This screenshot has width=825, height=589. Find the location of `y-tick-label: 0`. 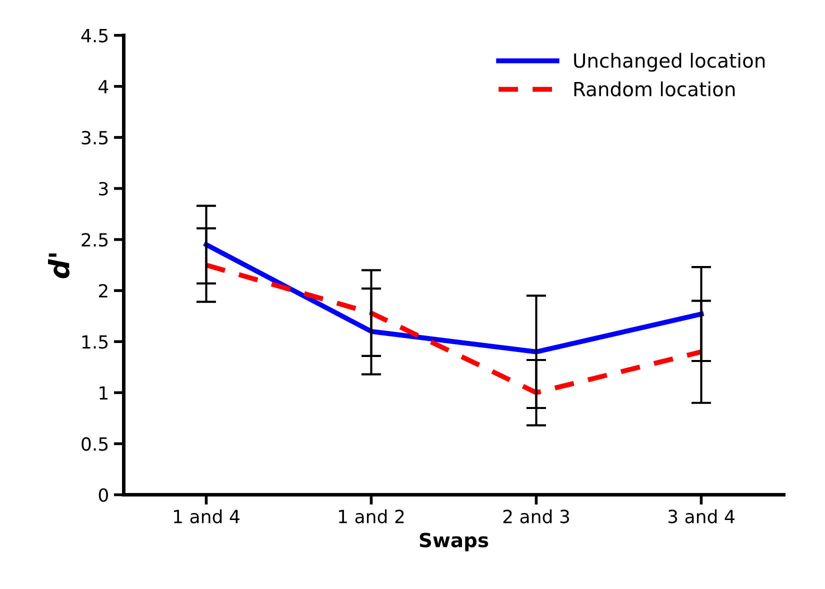

y-tick-label: 0 is located at coordinates (103, 495).